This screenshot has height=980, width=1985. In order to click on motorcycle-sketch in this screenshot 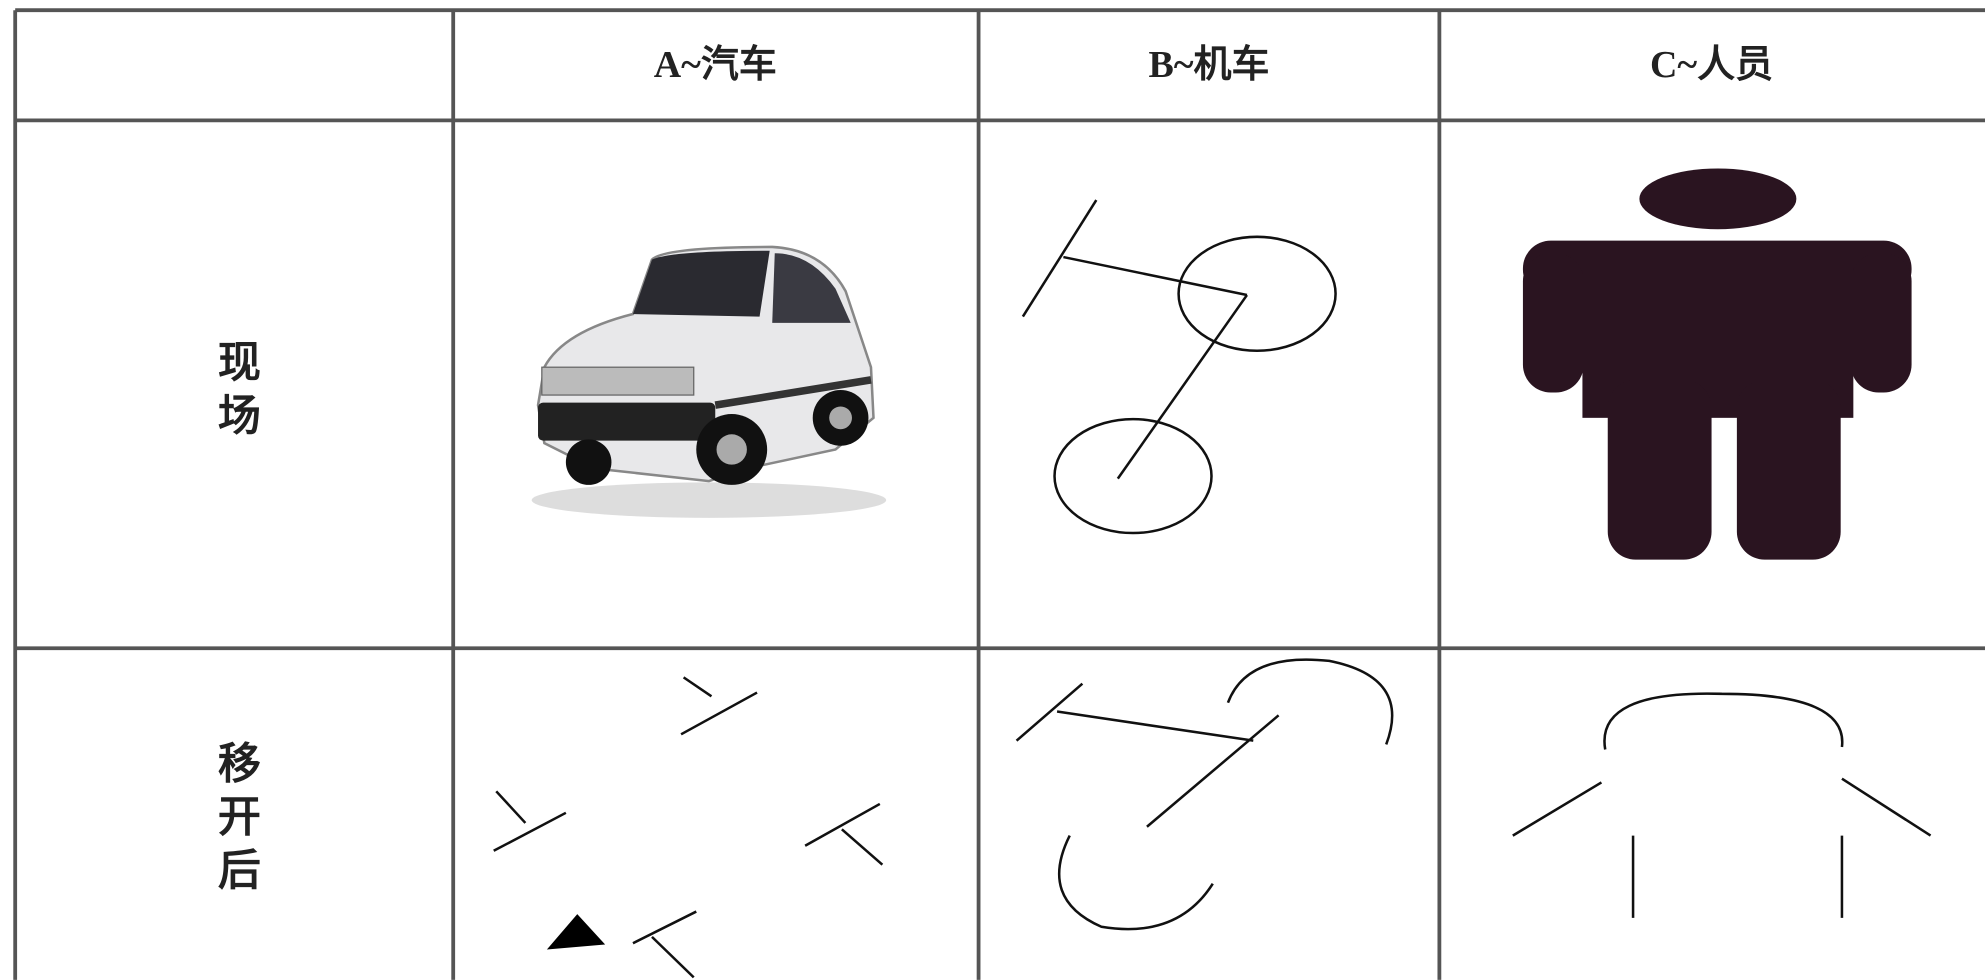, I will do `click(1179, 367)`.